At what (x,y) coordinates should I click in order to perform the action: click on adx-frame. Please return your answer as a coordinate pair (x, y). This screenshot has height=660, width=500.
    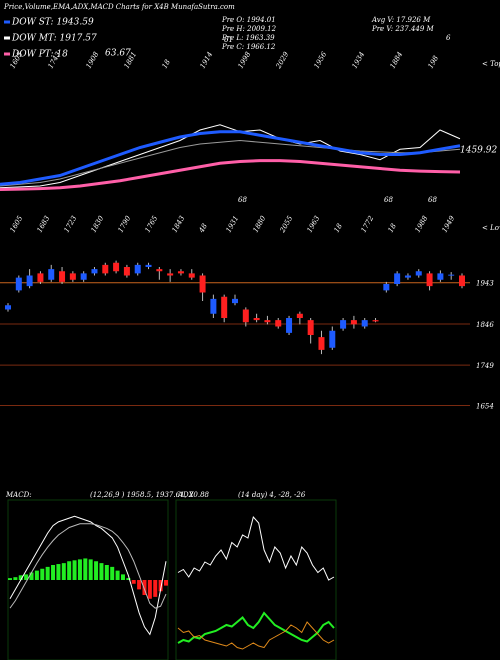
    Looking at the image, I should click on (256, 579).